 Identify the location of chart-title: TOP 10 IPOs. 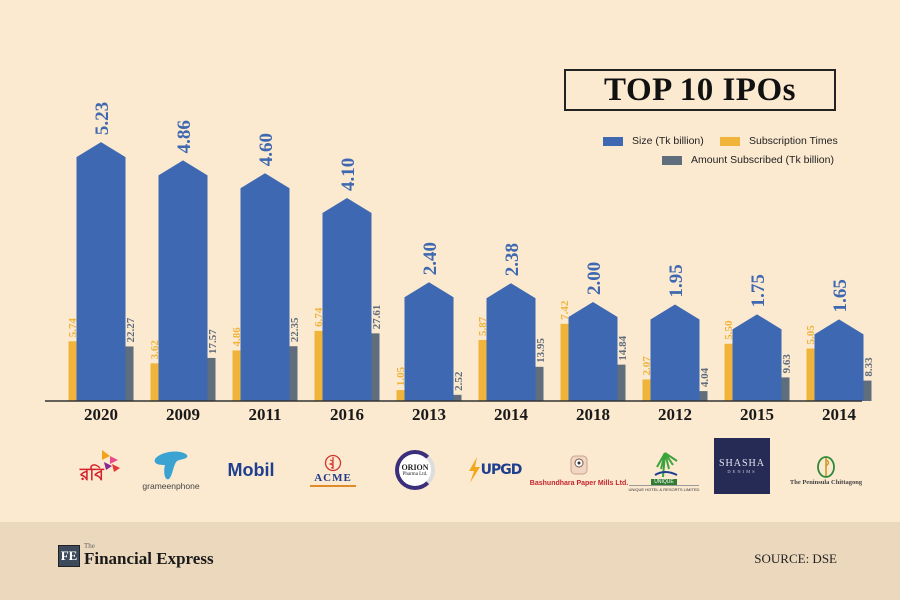
(700, 89).